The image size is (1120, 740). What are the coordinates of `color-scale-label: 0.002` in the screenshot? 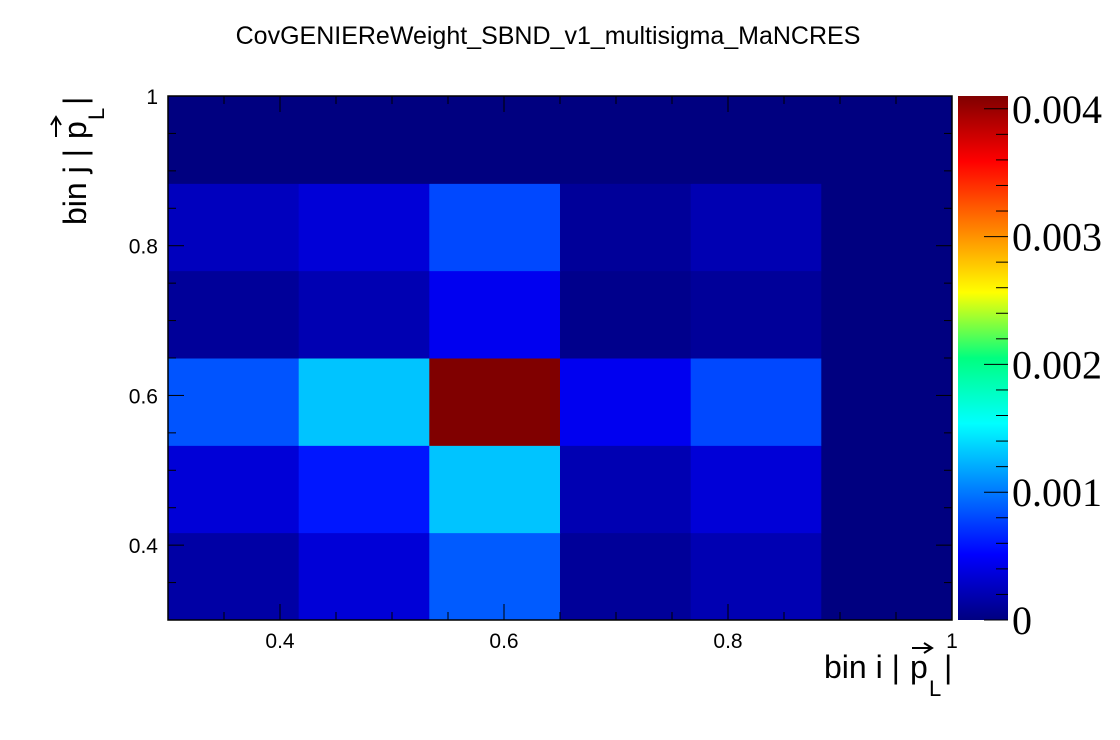 It's located at (1057, 364).